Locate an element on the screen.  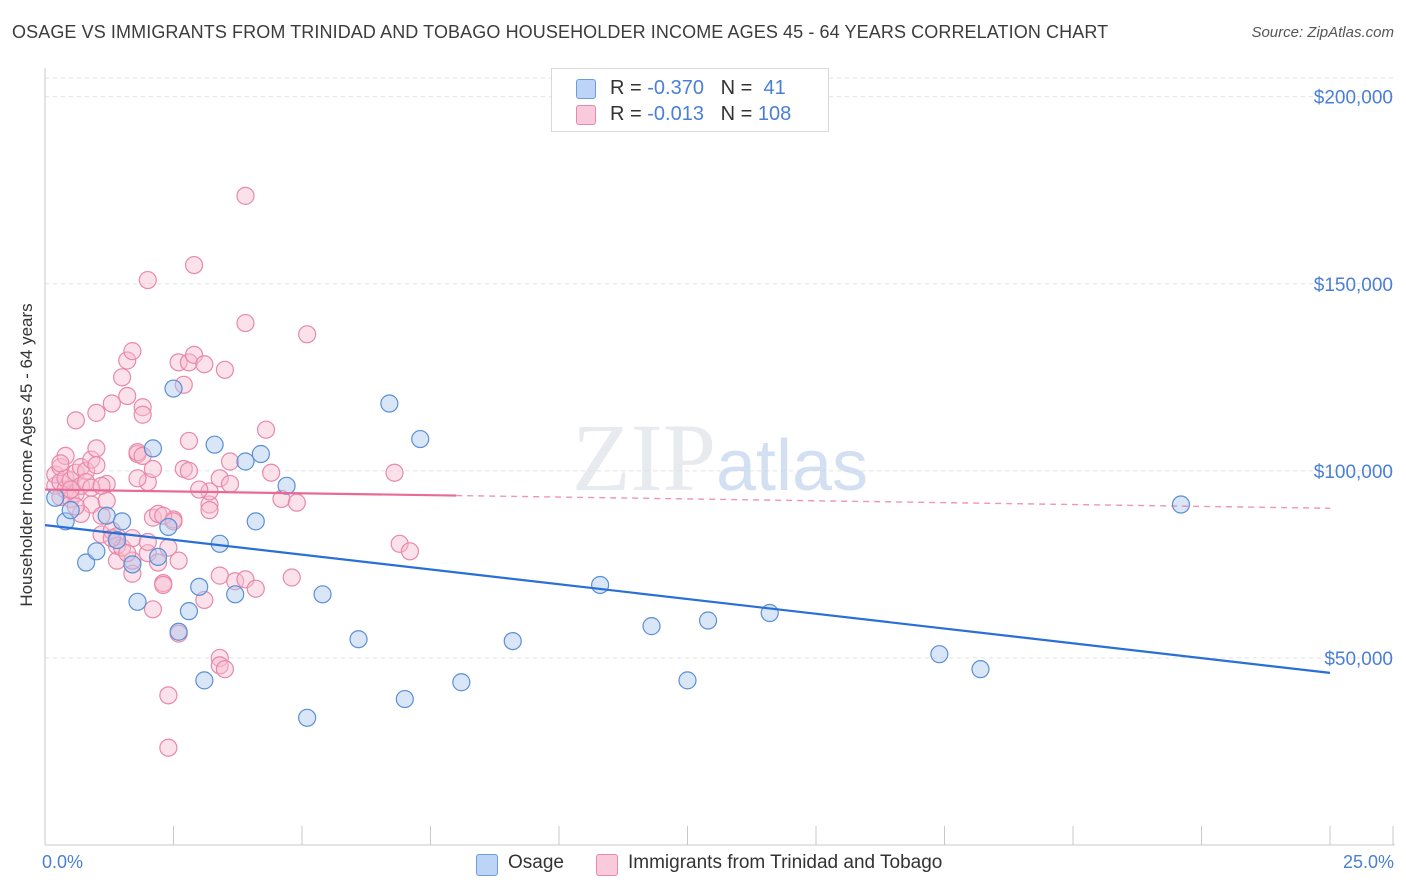
y-tick-labels: $50,000 $100,000 $150,000 $200,000 is located at coordinates (1353, 379).